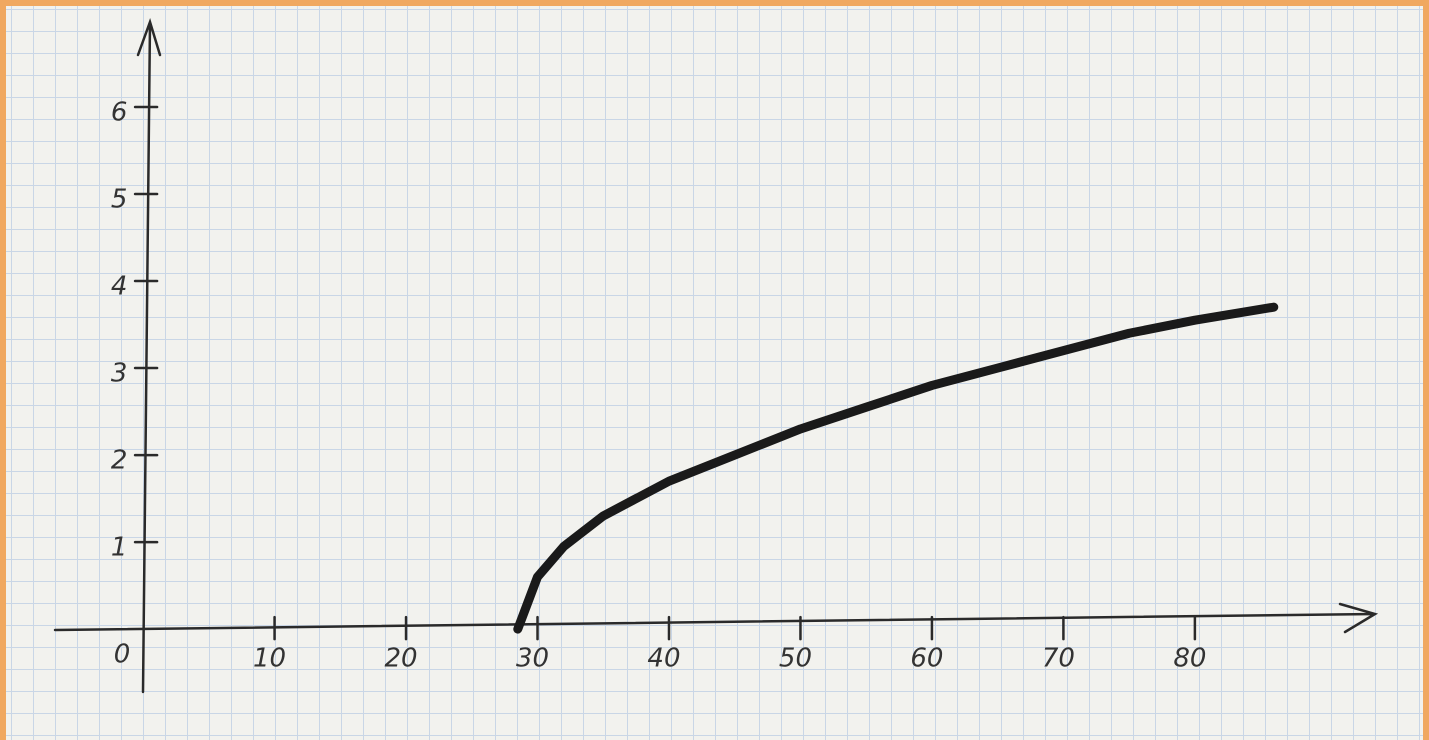  What do you see at coordinates (716, 618) in the screenshot?
I see `x-axis` at bounding box center [716, 618].